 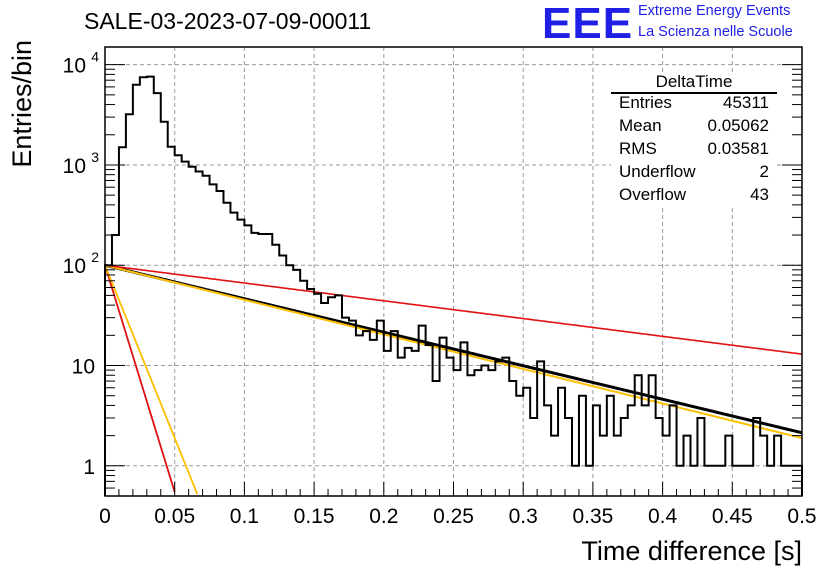 I want to click on logo-line-1: Extreme Energy Events, so click(x=714, y=11).